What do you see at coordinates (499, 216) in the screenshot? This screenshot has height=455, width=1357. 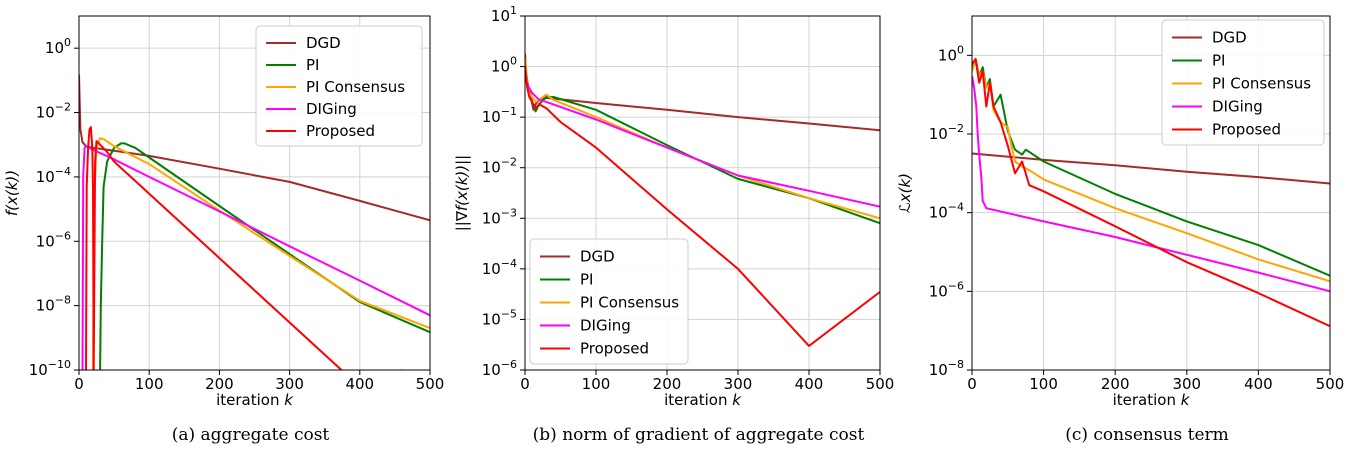 I see `y-tick-label: 10⁻³` at bounding box center [499, 216].